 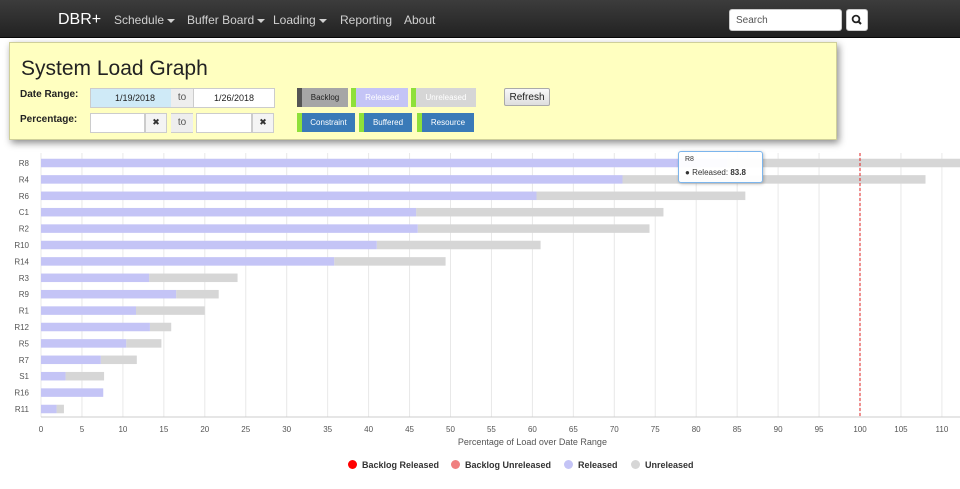 I want to click on x-tick-label: 20, so click(x=204, y=429).